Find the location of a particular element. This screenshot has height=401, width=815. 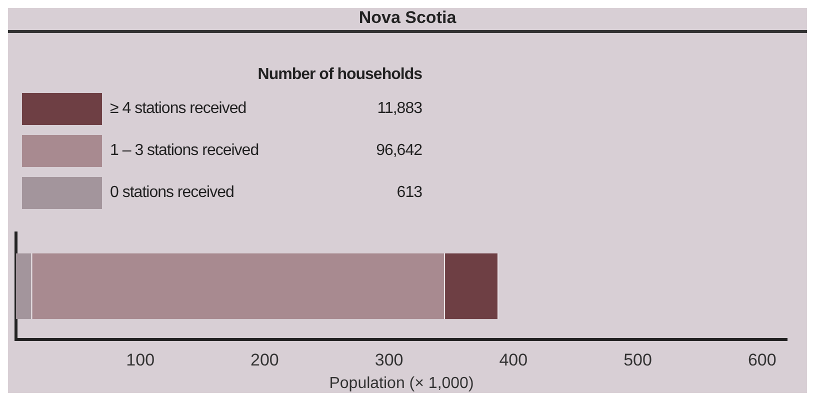

text: 11,883 is located at coordinates (399, 109).